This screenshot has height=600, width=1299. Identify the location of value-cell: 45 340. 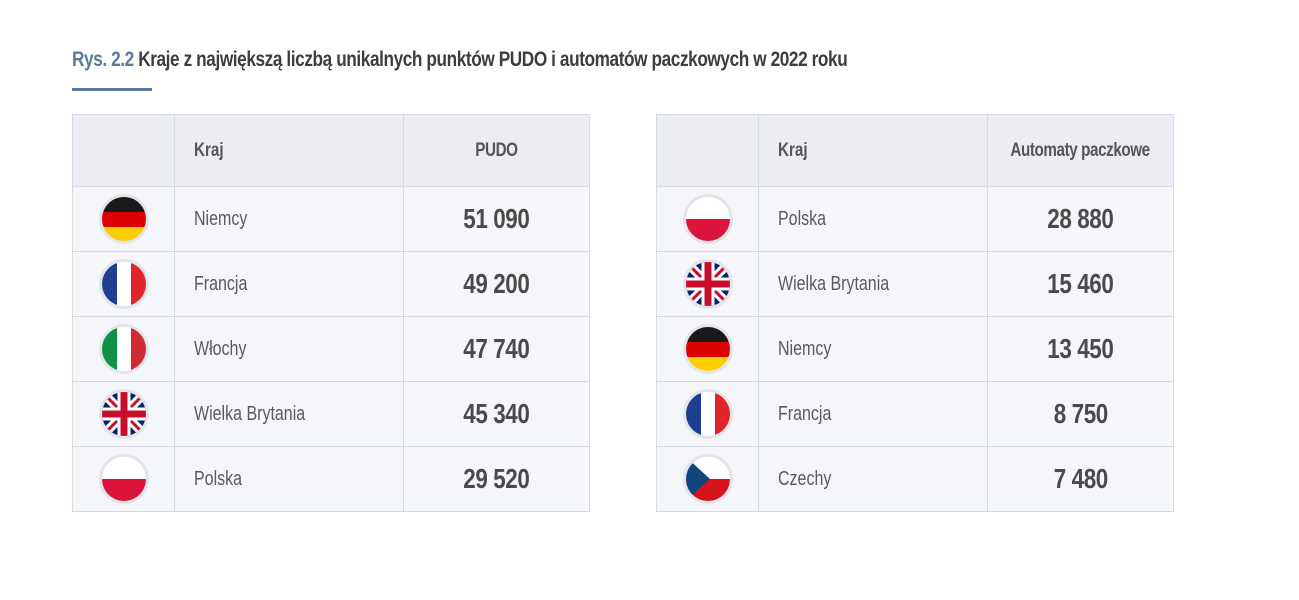
(496, 414).